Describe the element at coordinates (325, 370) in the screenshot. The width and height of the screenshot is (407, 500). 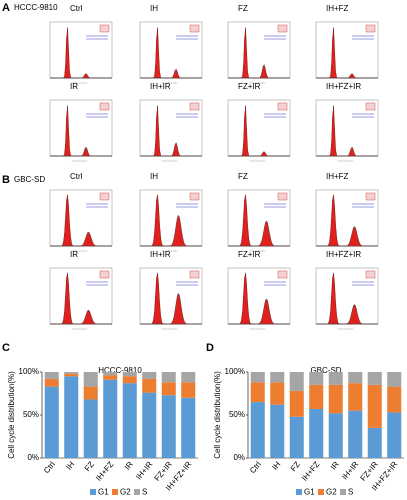
I see `chart-title: GBC-SD` at that location.